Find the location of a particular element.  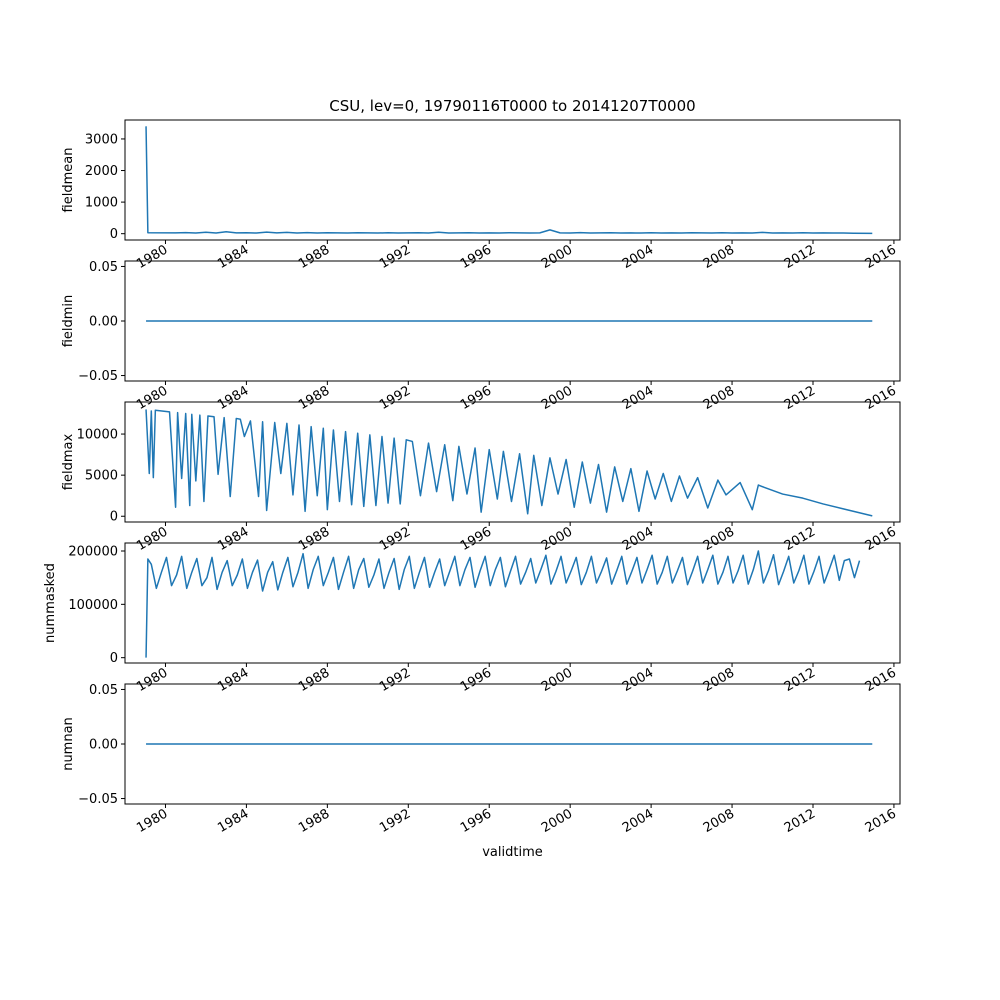

y-axis-label: fieldmax is located at coordinates (68, 462).